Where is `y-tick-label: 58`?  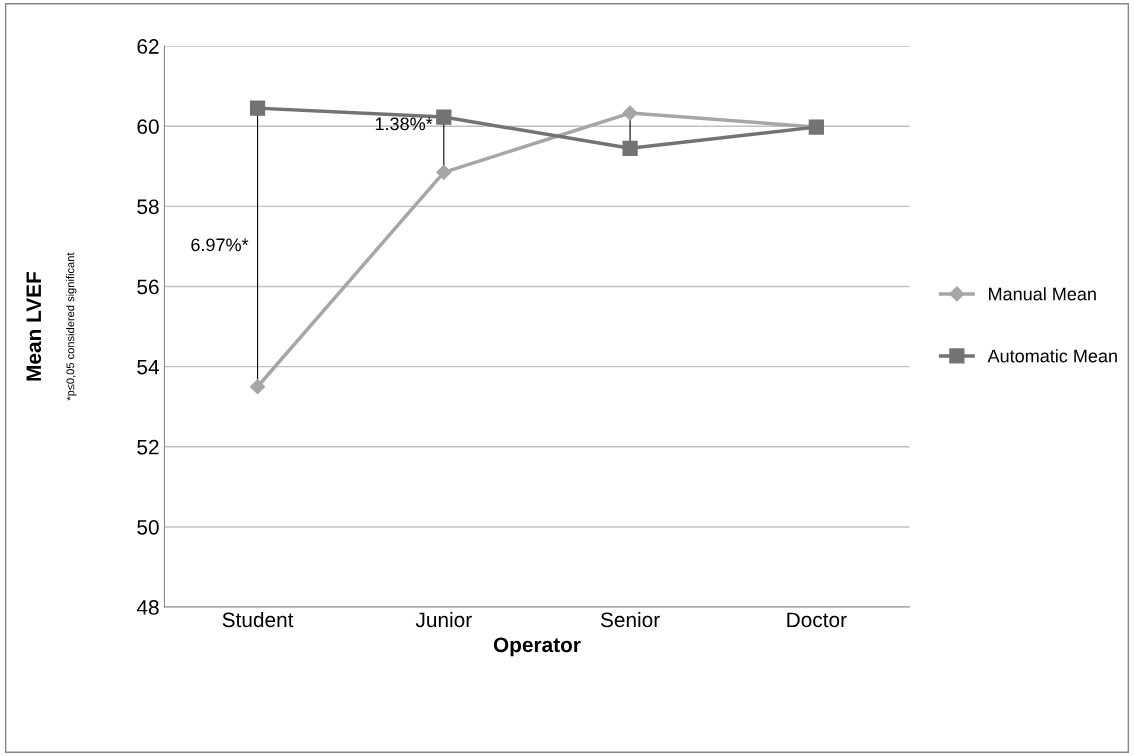 y-tick-label: 58 is located at coordinates (148, 207).